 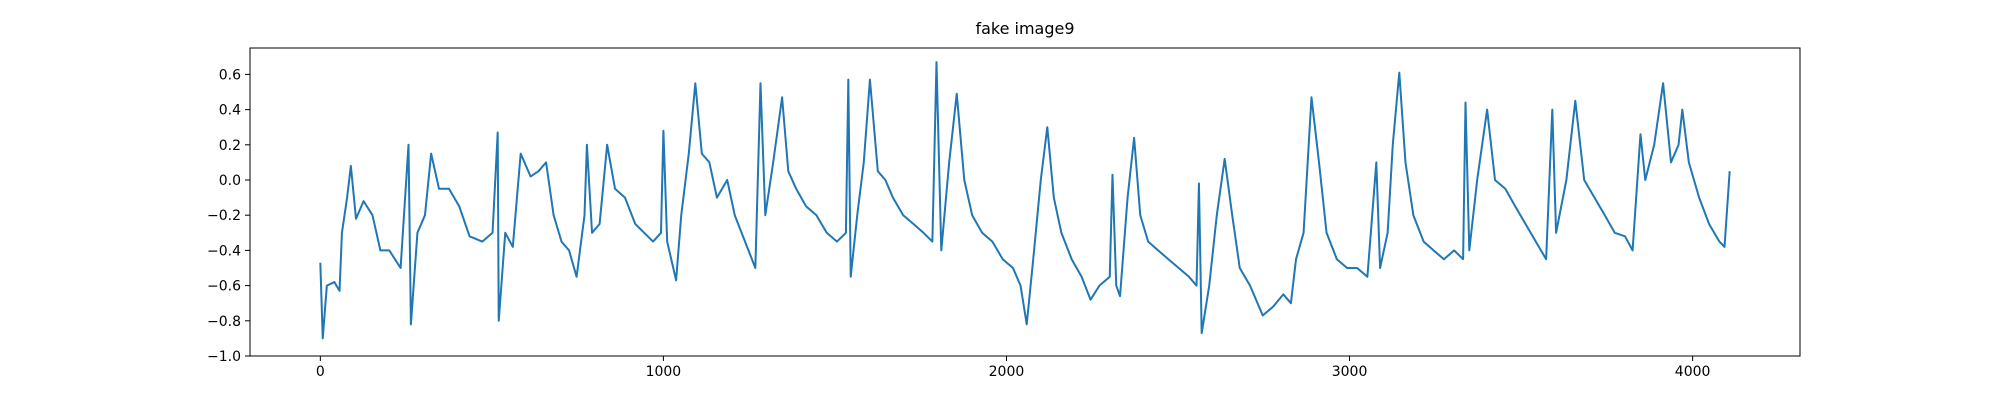 I want to click on y-tick-label: −0.2, so click(x=224, y=216).